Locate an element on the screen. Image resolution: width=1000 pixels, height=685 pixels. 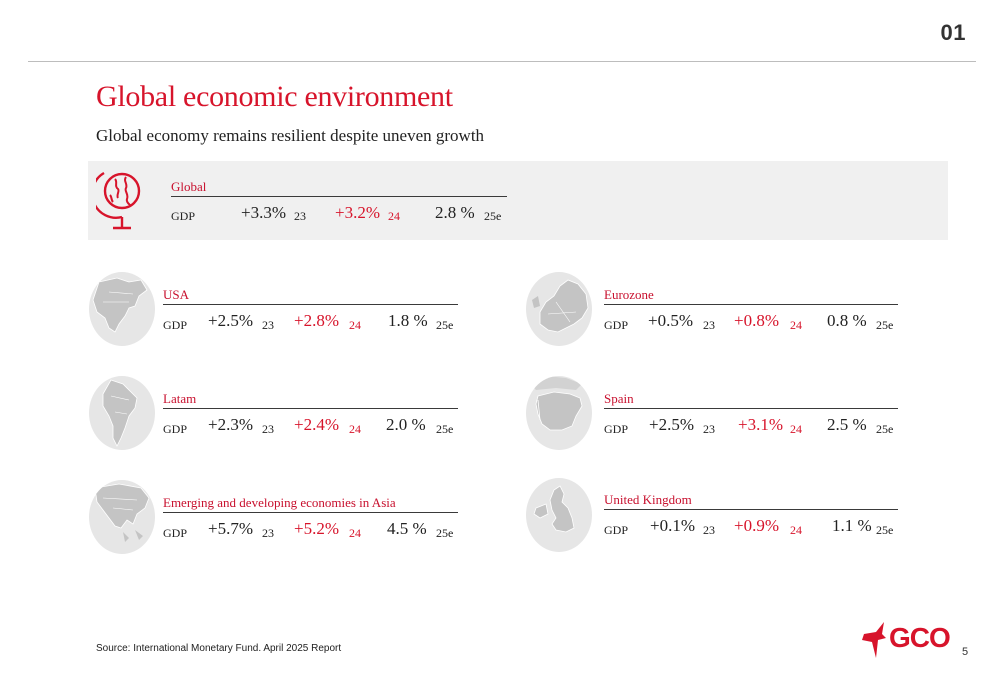
gdp-2024-value: +2.4% is located at coordinates (316, 424).